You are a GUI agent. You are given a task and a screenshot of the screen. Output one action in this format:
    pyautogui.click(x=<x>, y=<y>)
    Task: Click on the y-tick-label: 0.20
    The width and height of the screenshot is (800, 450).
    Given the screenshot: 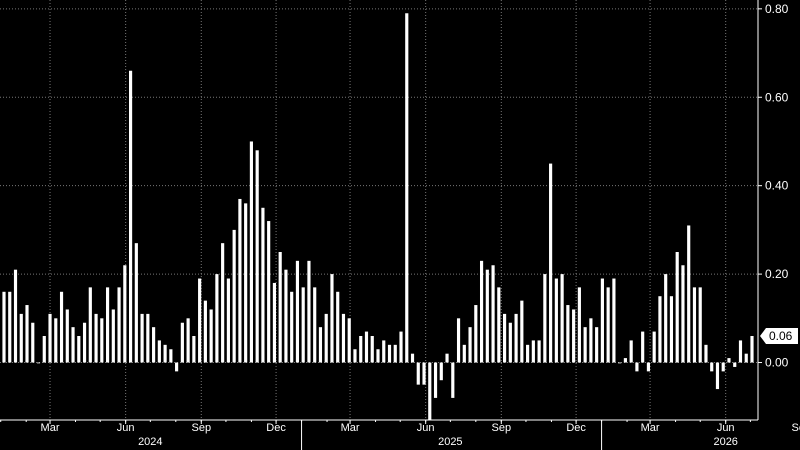 What is the action you would take?
    pyautogui.click(x=777, y=274)
    